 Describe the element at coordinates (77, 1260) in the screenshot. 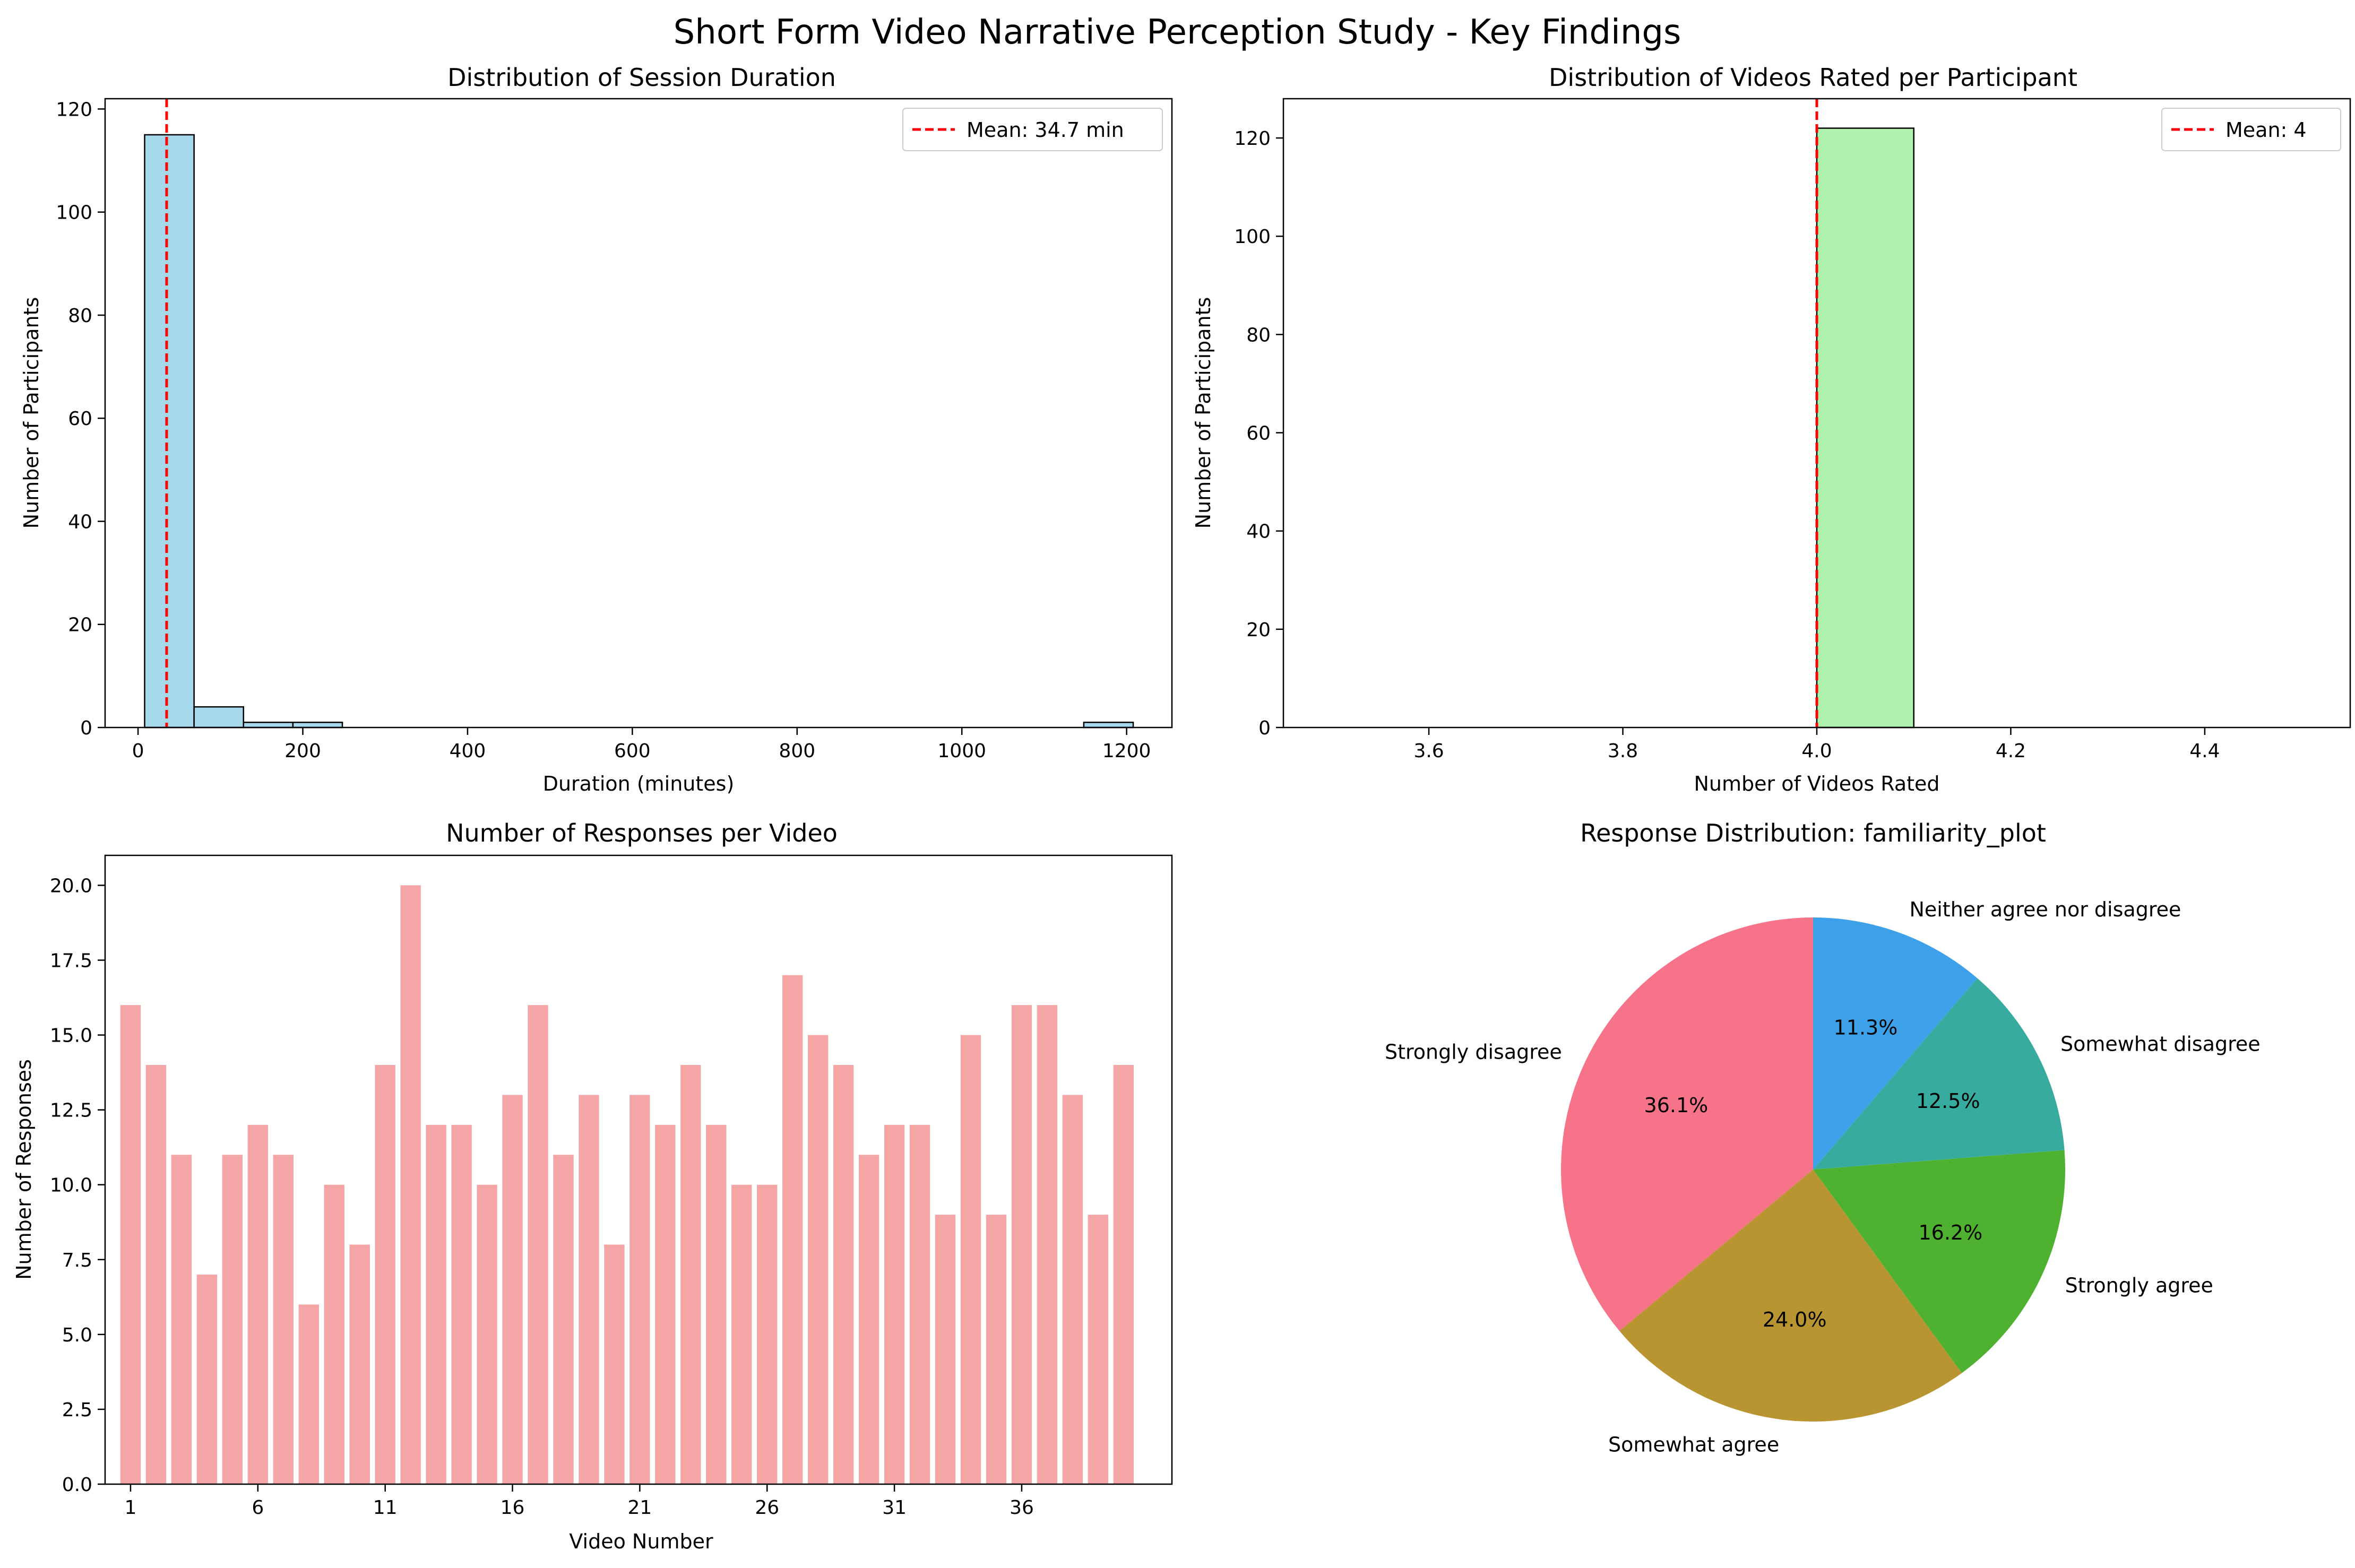

I see `responses-per-video-ytick-label: 7.5` at that location.